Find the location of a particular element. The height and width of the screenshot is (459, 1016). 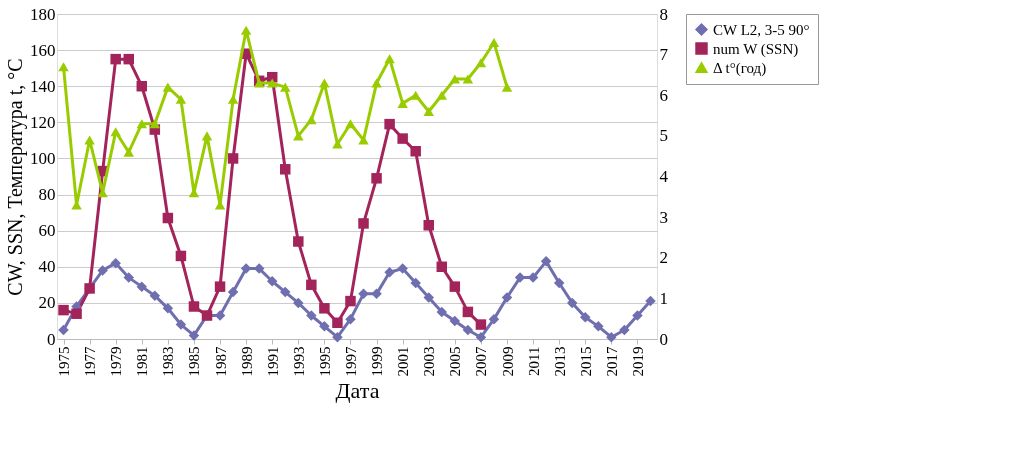

y2-tick-label: 3 is located at coordinates (663, 217).